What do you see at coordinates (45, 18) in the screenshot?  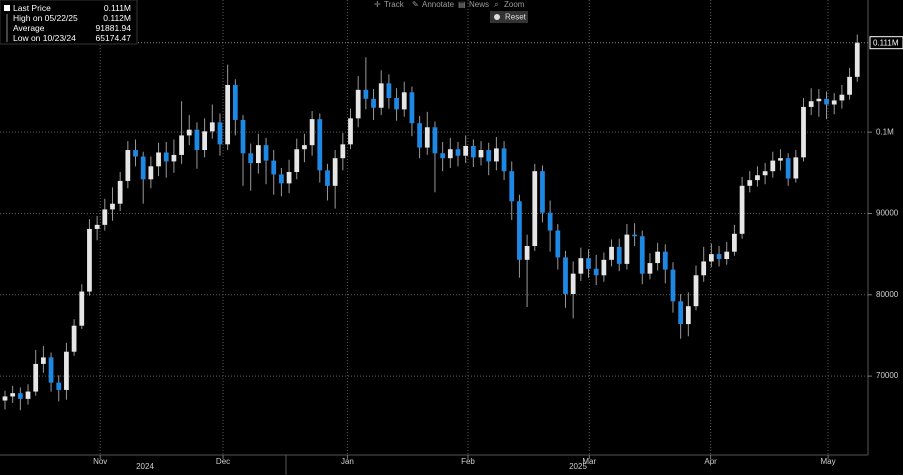 I see `legend-label: High on 05/22/25` at bounding box center [45, 18].